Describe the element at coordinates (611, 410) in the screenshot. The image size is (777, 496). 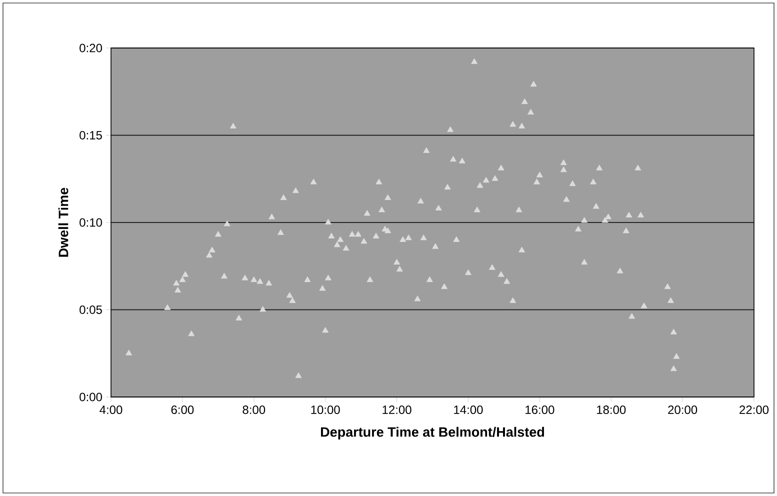
I see `x-tick-label: 18:00` at that location.